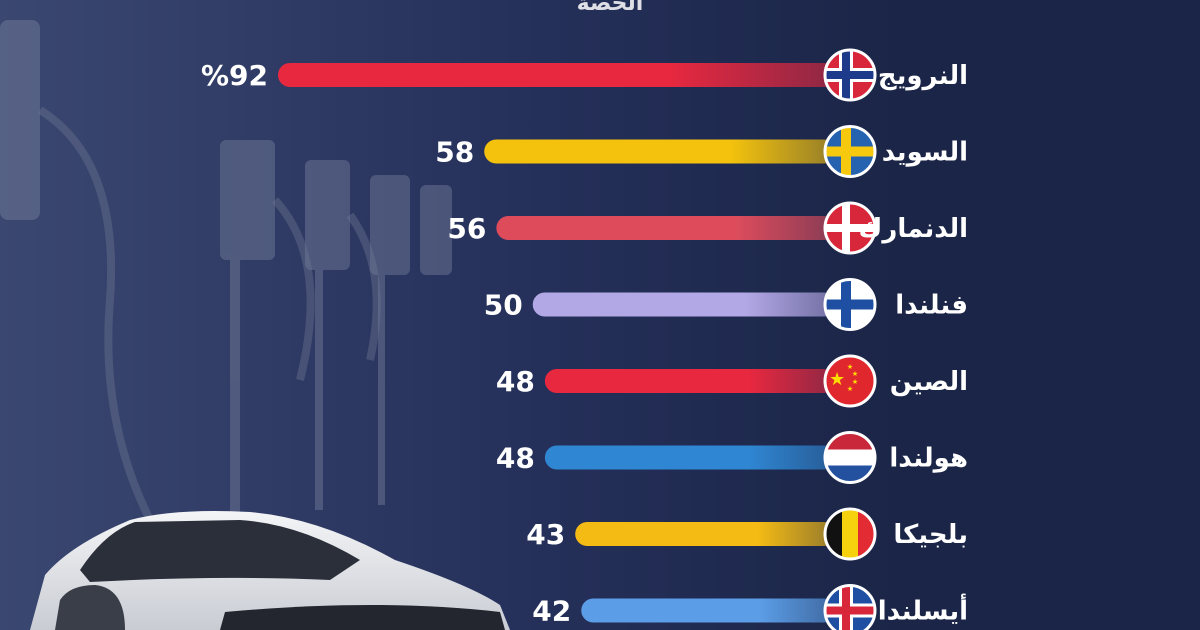  I want to click on country-label: الصين, so click(929, 382).